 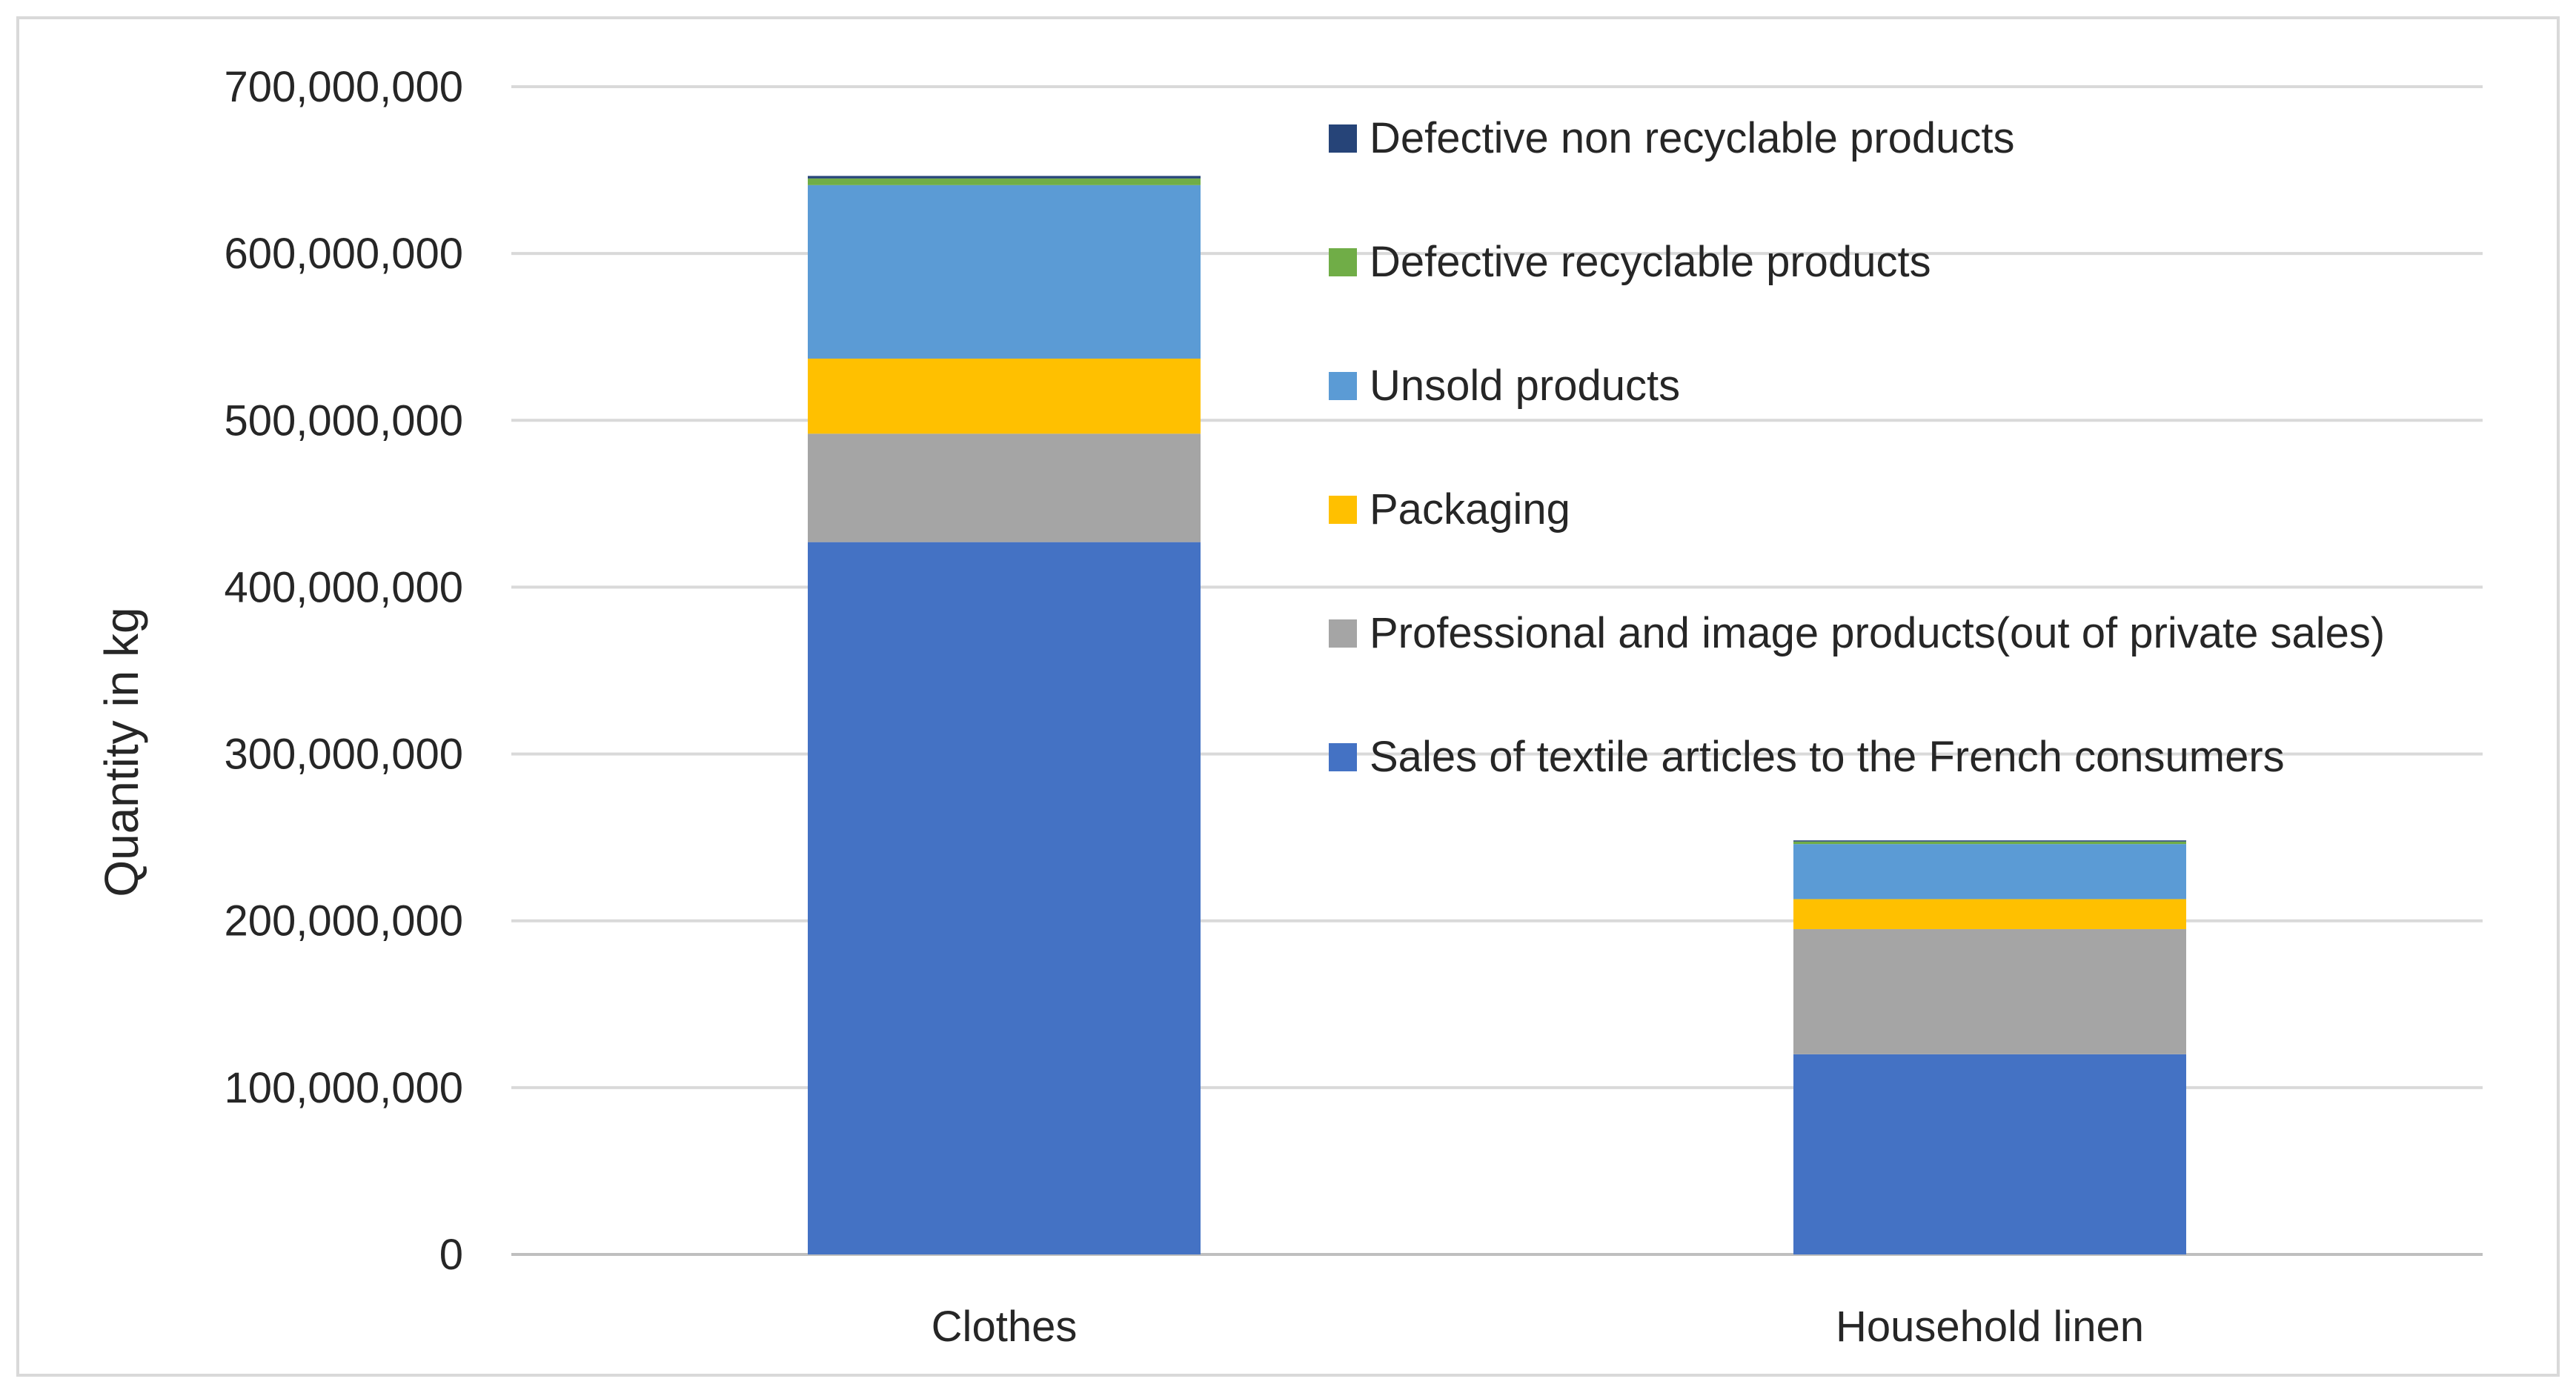 What do you see at coordinates (343, 587) in the screenshot?
I see `y-tick-label: 400,000,000` at bounding box center [343, 587].